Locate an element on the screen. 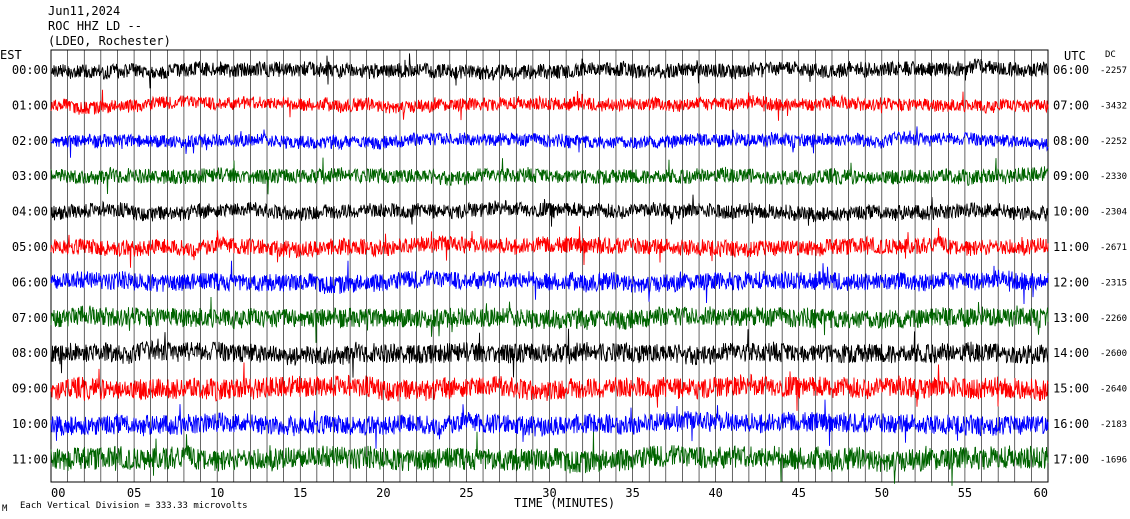 The width and height of the screenshot is (1130, 519). utc-hour-label: 14:00 is located at coordinates (1071, 353).